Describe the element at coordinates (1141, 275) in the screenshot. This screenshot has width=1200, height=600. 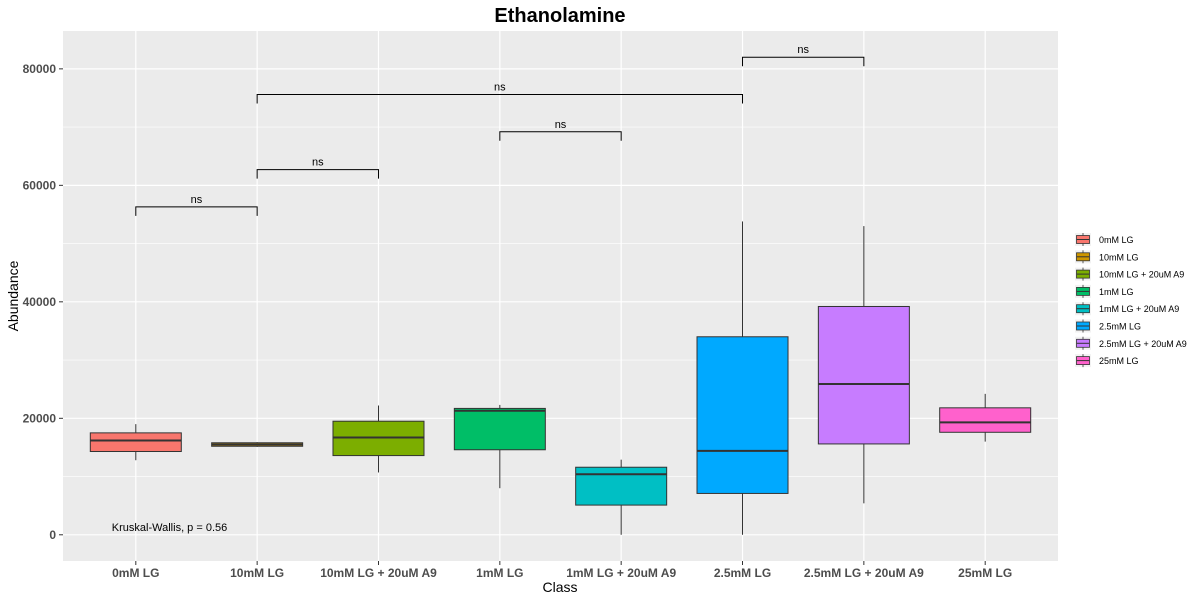
I see `legend-label: 10mM LG + 20uM A9` at that location.